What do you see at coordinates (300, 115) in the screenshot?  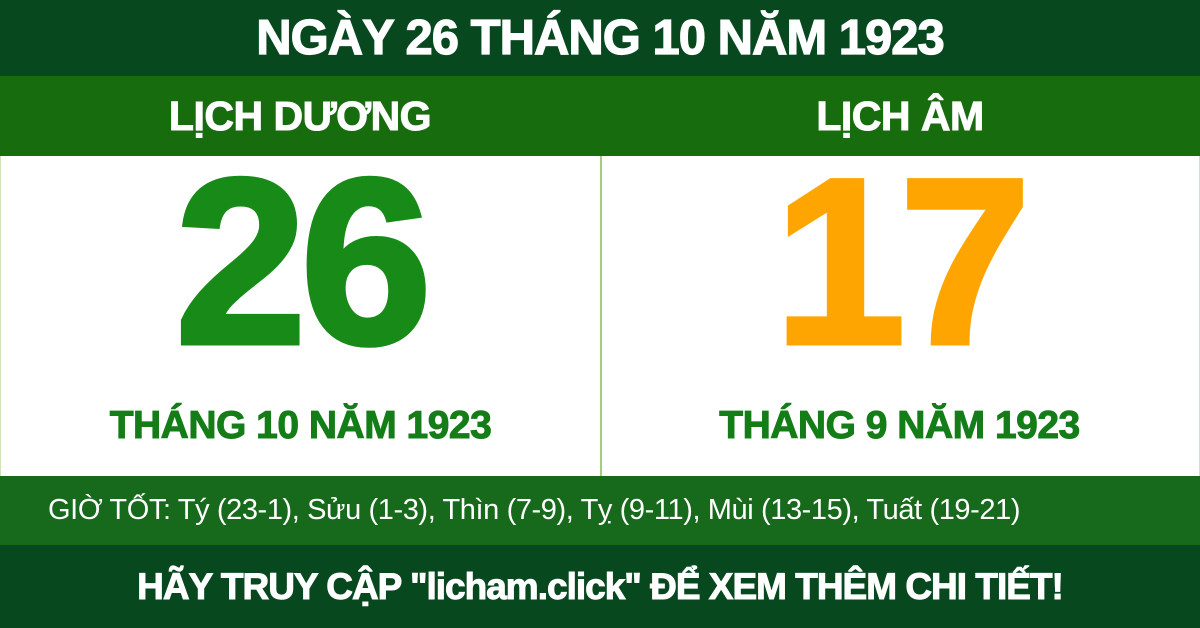 I see `solar-calendar-header: LỊCH DƯƠNG` at bounding box center [300, 115].